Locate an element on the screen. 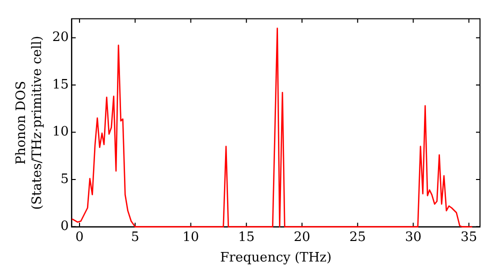 Image resolution: width=500 pixels, height=280 pixels. x-axis-title: Frequency (THz) is located at coordinates (276, 258).